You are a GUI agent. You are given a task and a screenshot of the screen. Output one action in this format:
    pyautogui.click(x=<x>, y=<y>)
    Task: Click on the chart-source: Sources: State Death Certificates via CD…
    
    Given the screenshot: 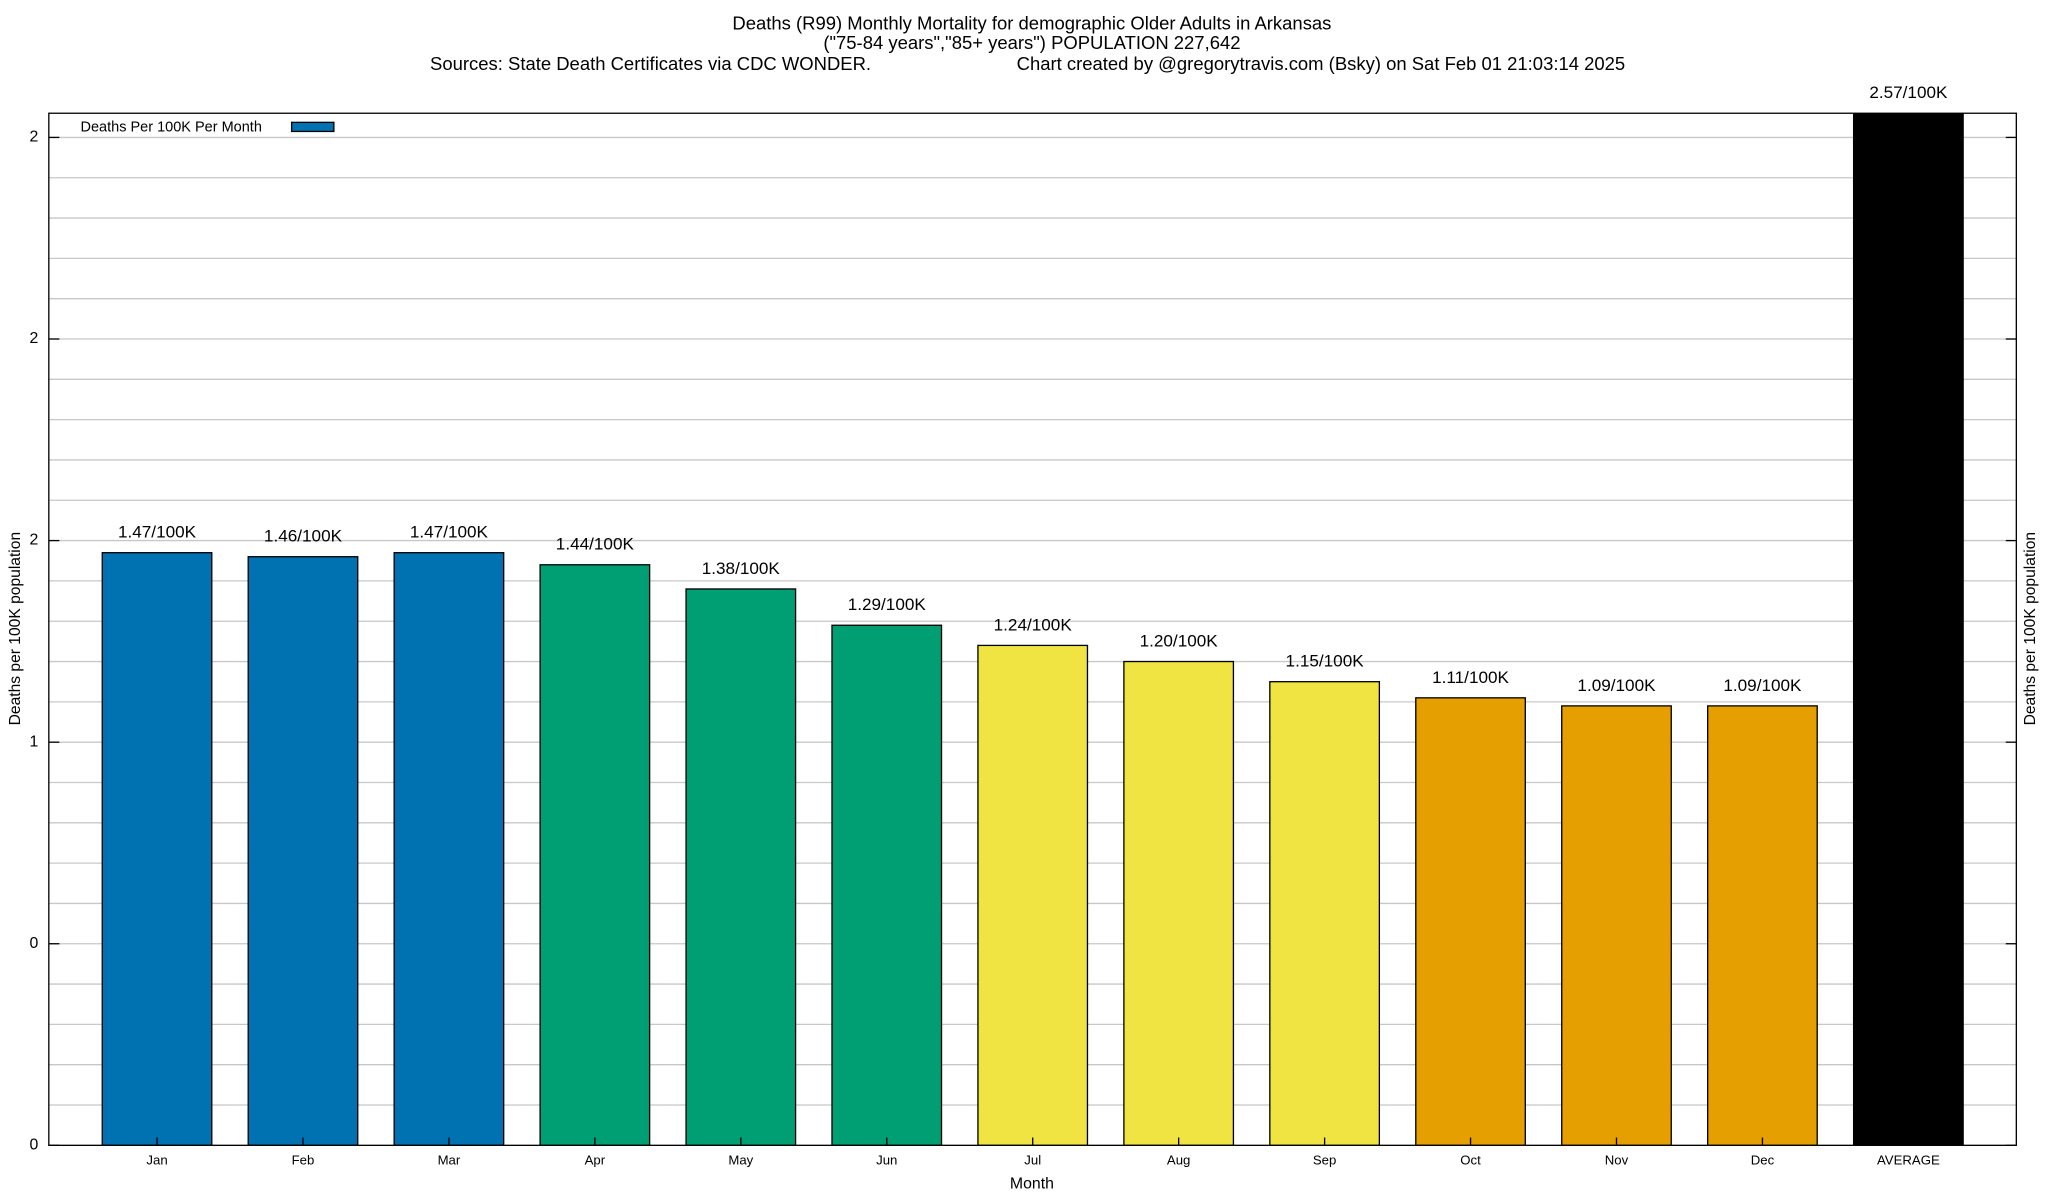 What is the action you would take?
    pyautogui.click(x=650, y=63)
    